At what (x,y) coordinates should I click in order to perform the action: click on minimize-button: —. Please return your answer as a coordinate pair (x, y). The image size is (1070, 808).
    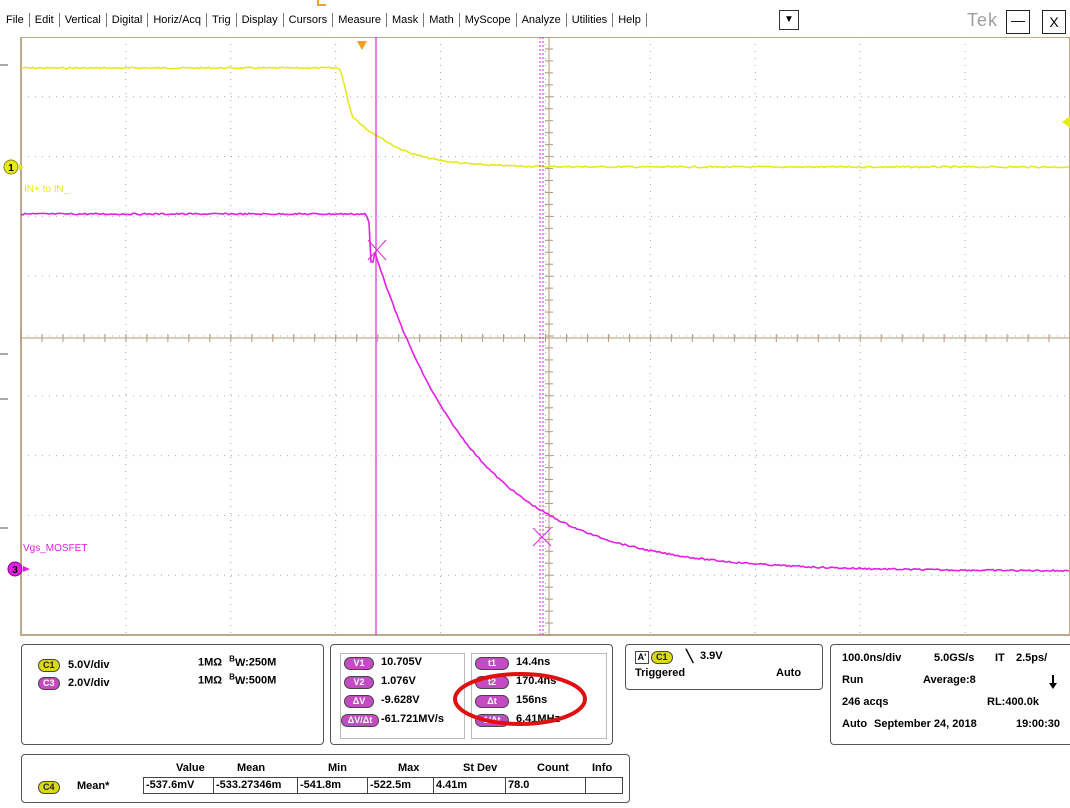
    Looking at the image, I should click on (1018, 22).